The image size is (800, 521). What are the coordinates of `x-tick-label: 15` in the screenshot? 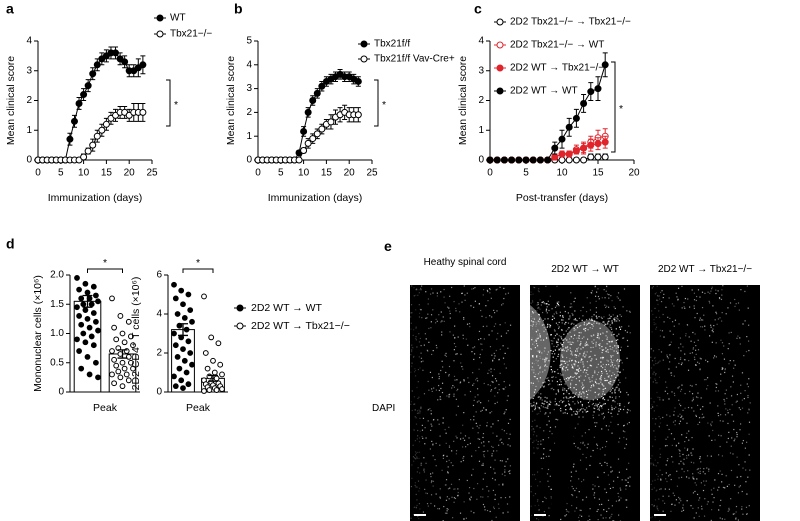 It's located at (327, 173).